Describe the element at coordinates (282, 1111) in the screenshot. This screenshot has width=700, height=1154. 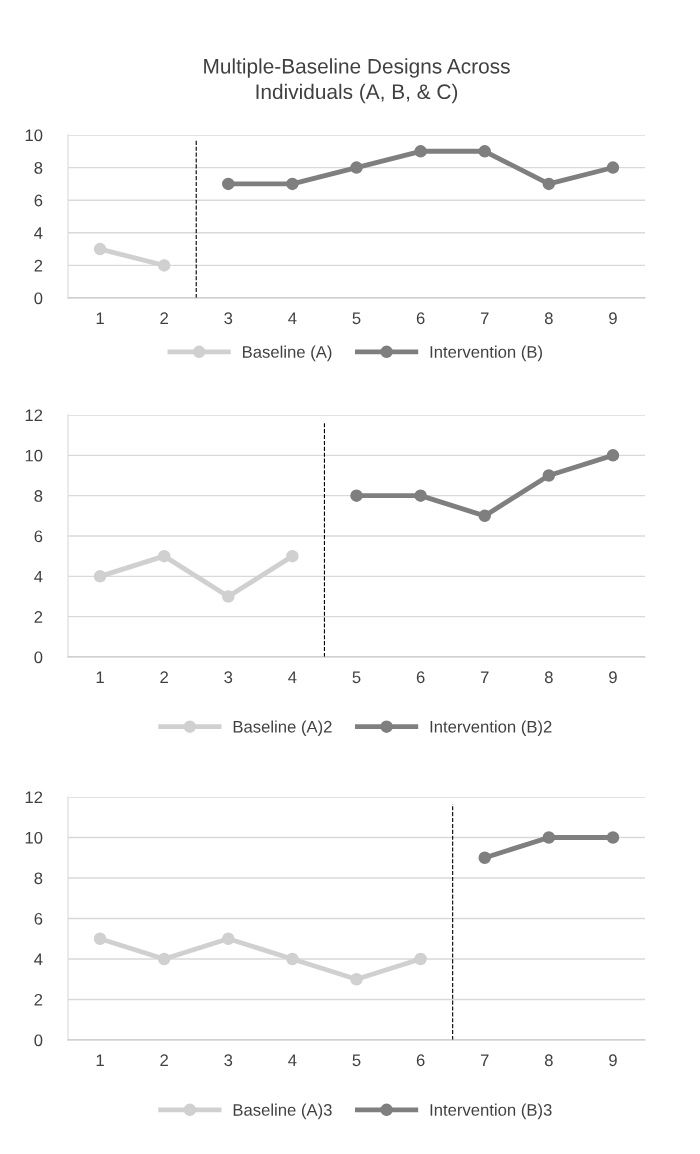
I see `legend-label: Baseline (A)3` at that location.